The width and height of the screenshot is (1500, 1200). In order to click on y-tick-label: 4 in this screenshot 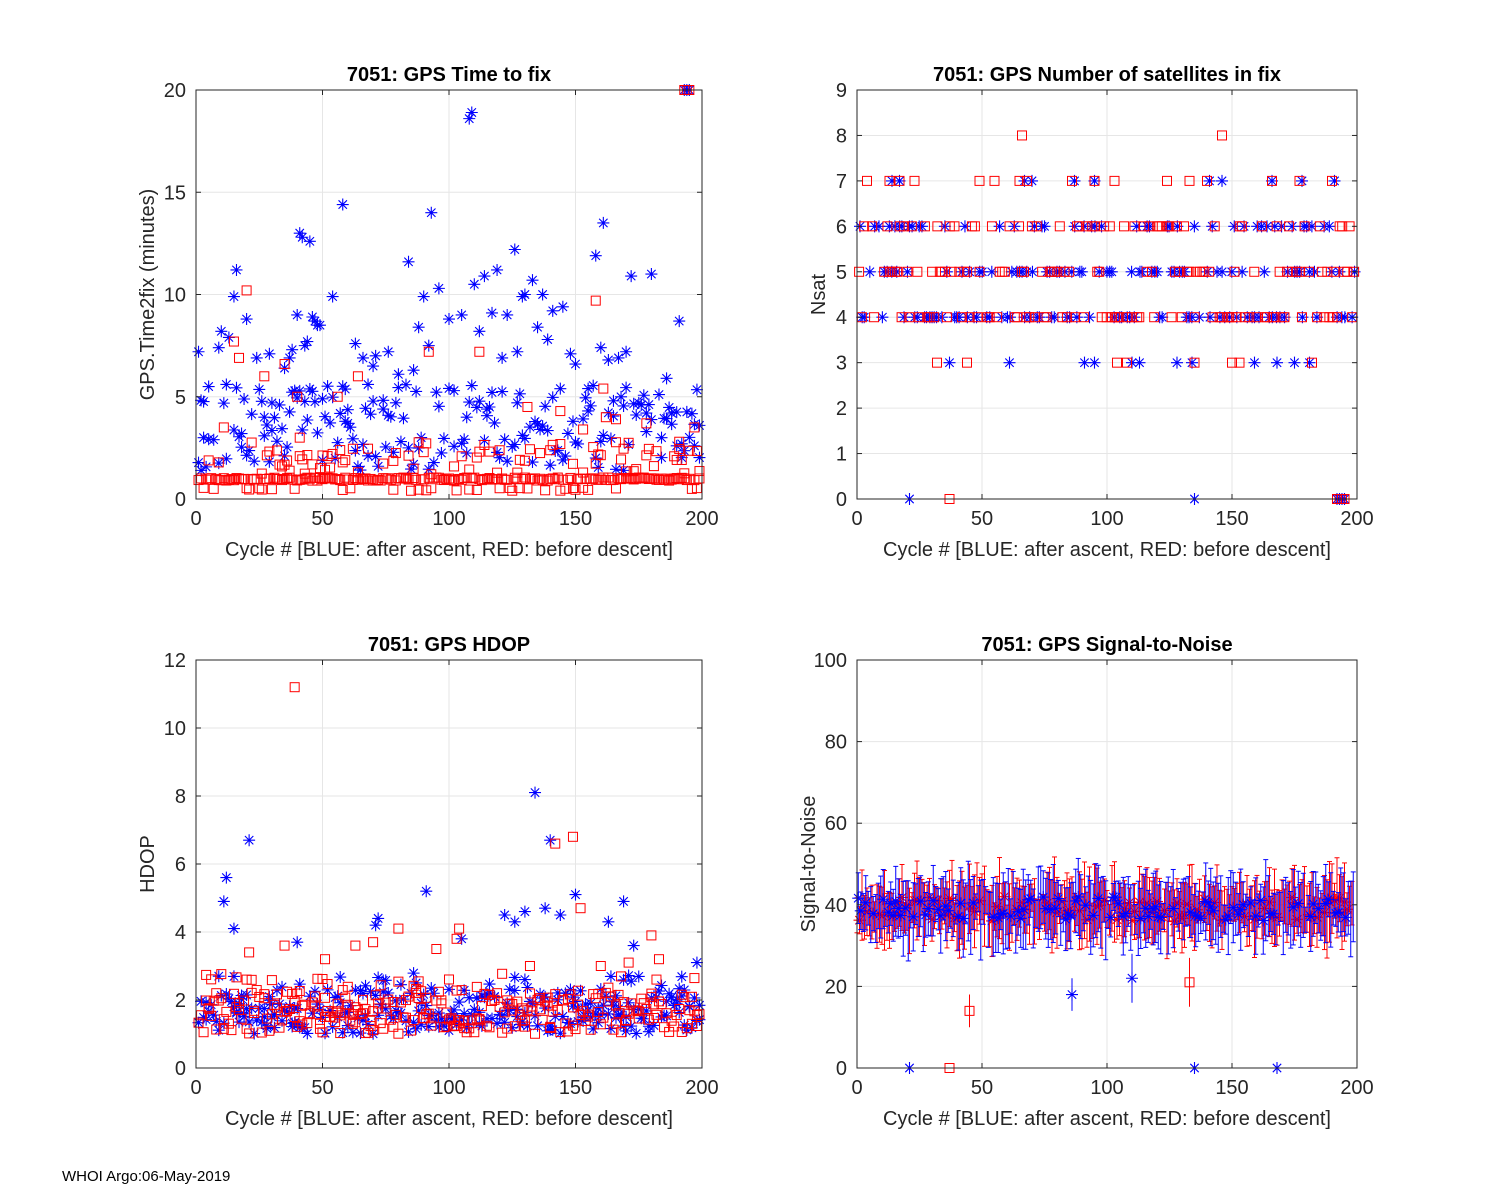, I will do `click(180, 933)`.